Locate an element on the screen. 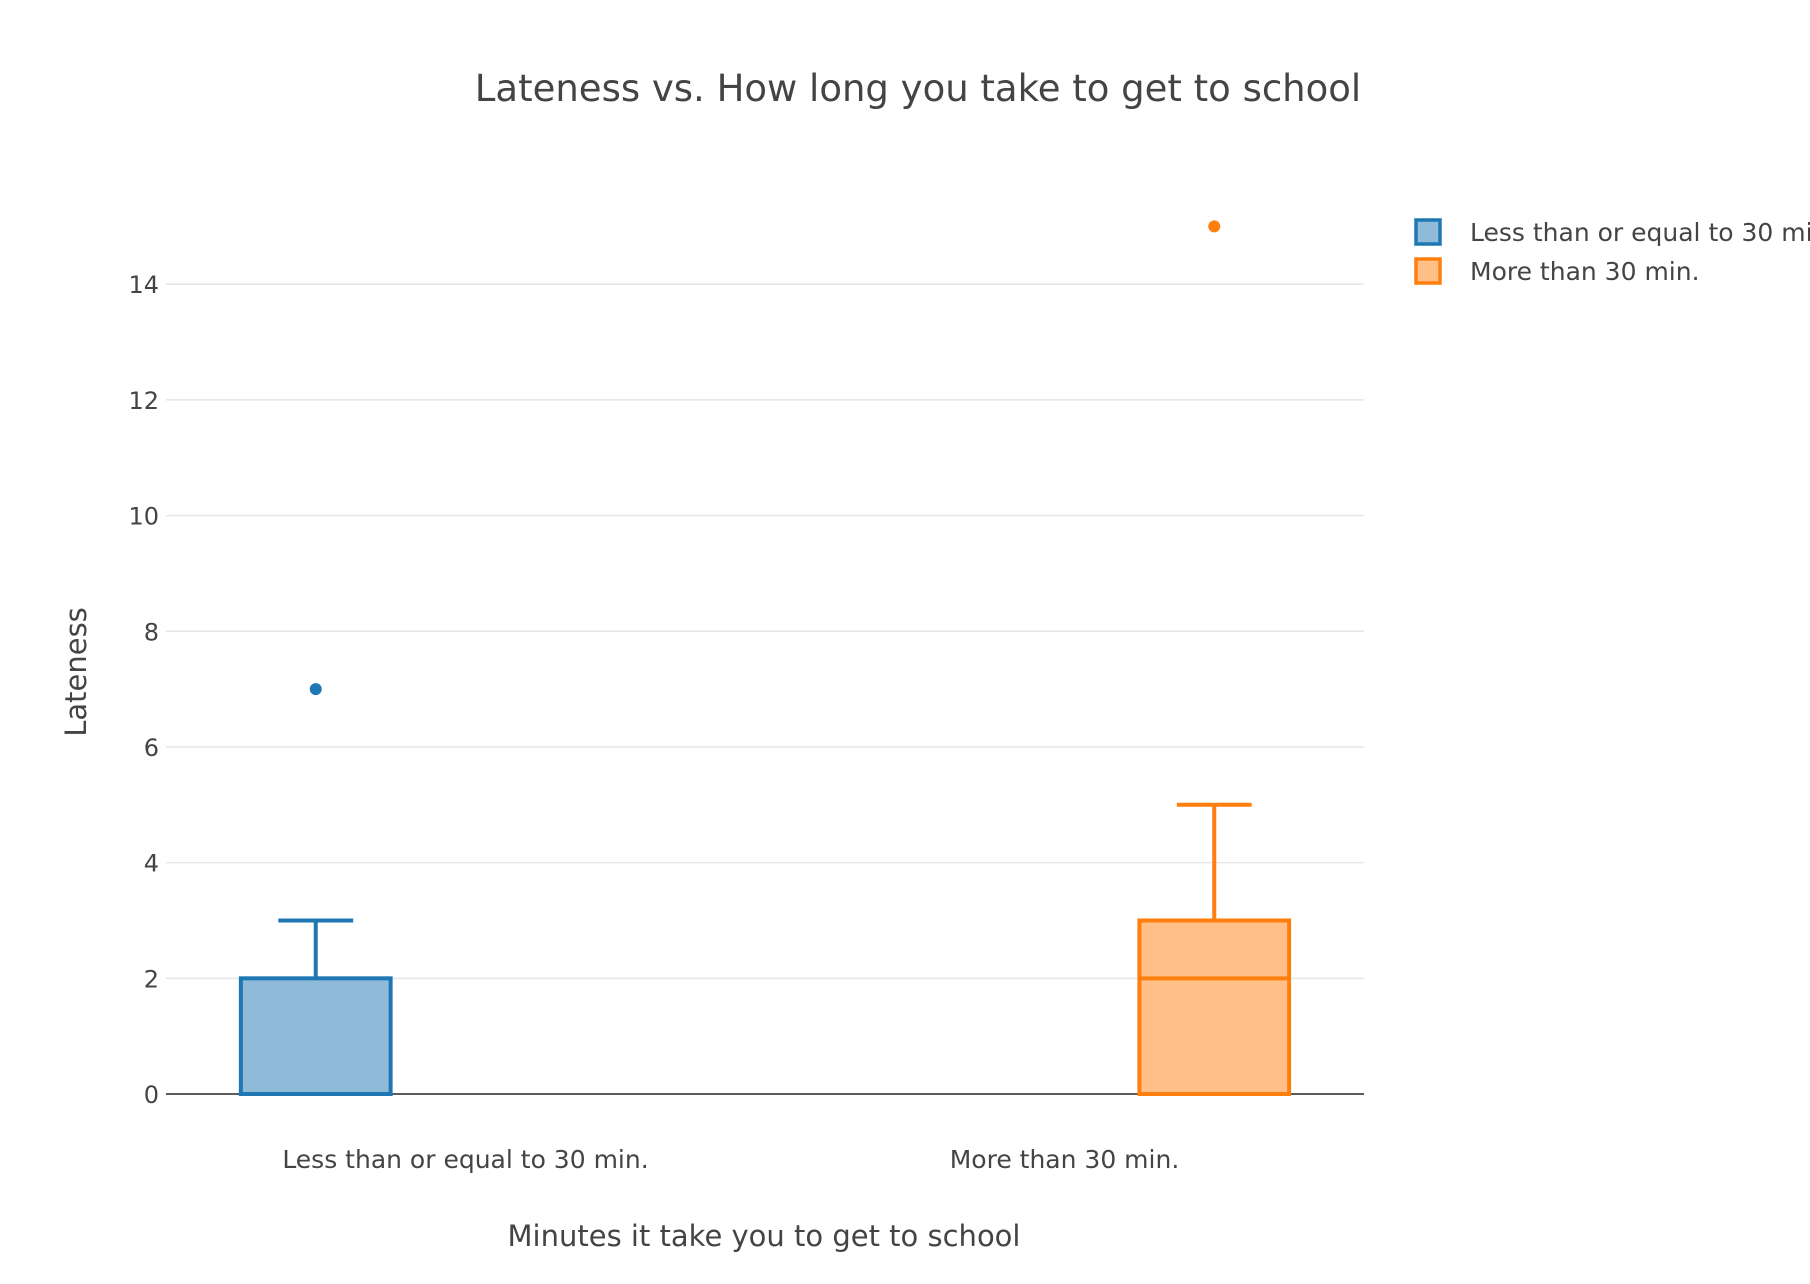 The height and width of the screenshot is (1284, 1810). x-axis-title: Minutes it take you to get to school is located at coordinates (764, 1236).